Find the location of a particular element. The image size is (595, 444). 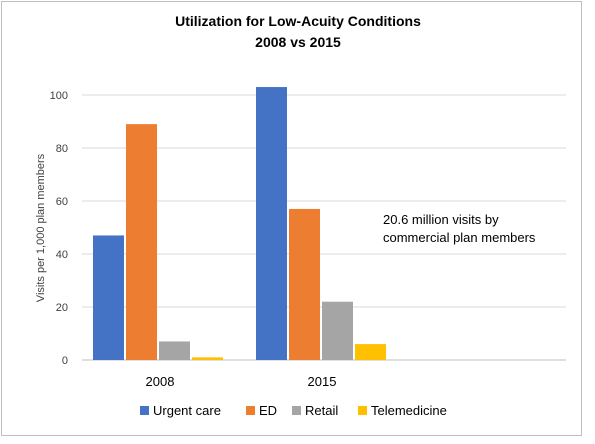

y-tick-label: 100 is located at coordinates (59, 96).